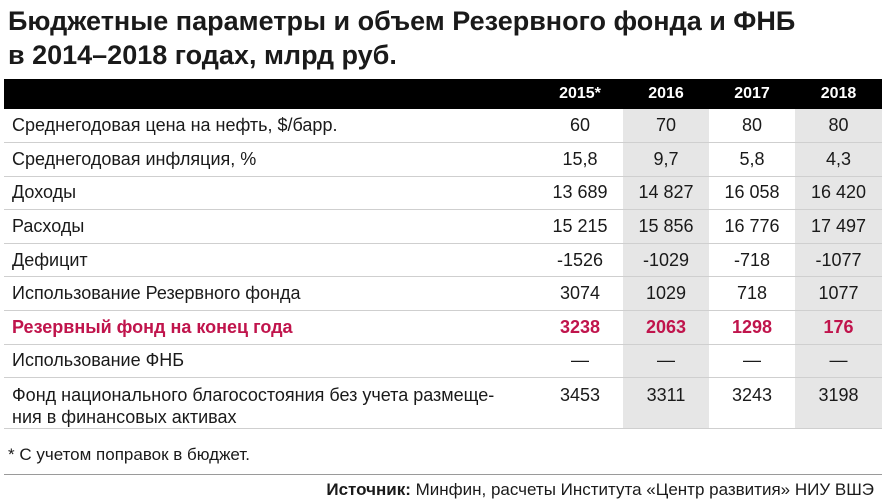  Describe the element at coordinates (838, 226) in the screenshot. I see `cell-value: 17 497` at that location.